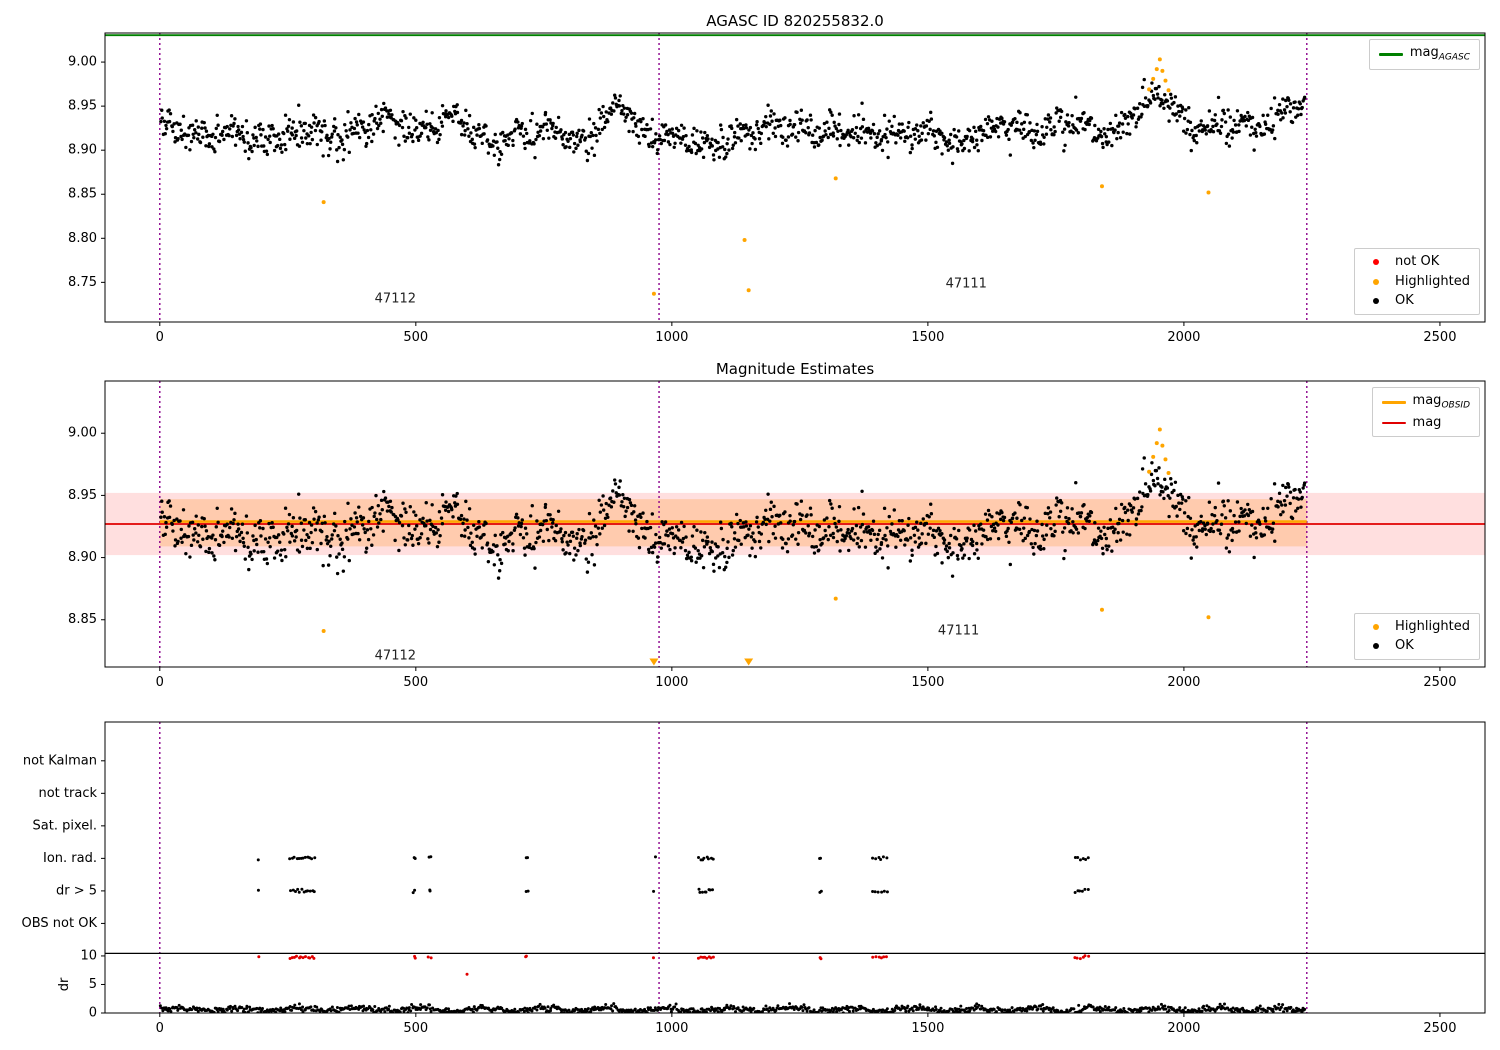 This screenshot has width=1500, height=1050. Describe the element at coordinates (64, 984) in the screenshot. I see `dr-axis-label: dr` at that location.